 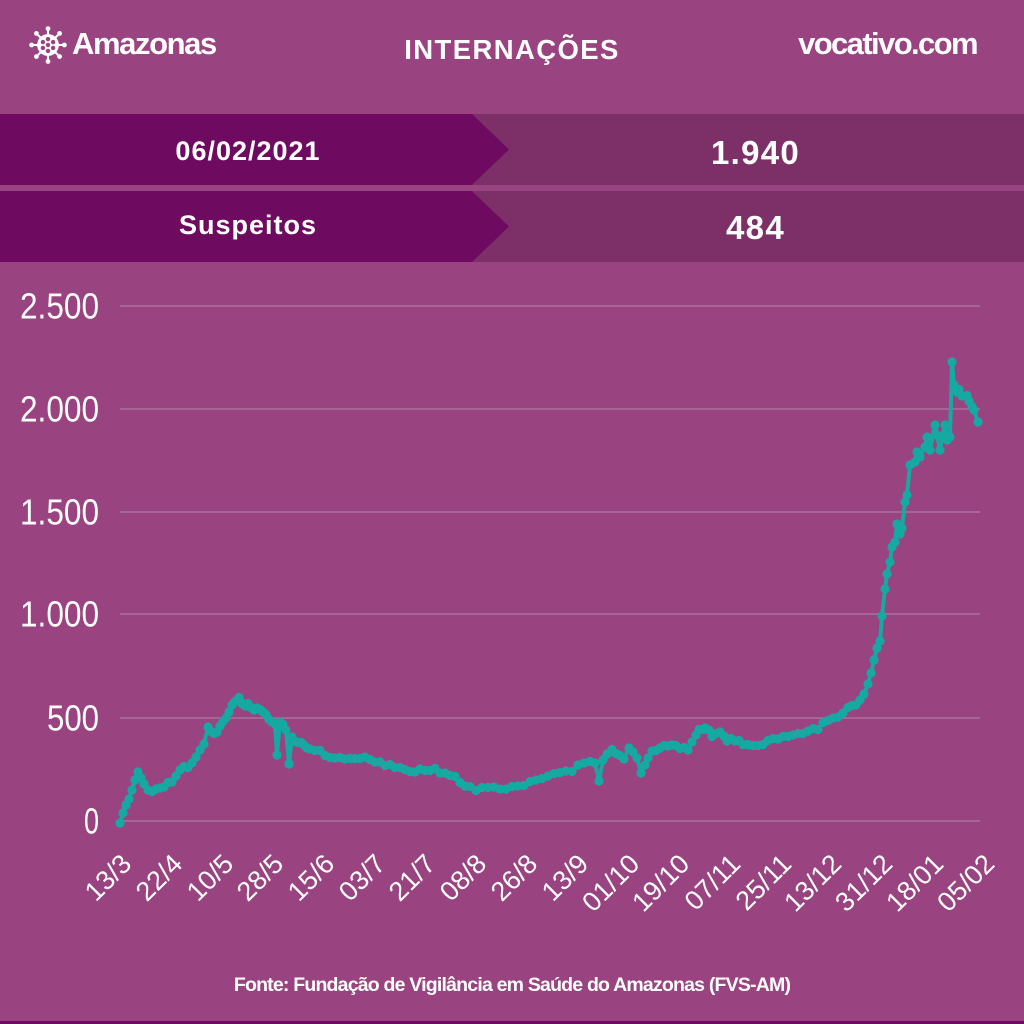 I want to click on svg-text: 18/01, so click(x=914, y=883).